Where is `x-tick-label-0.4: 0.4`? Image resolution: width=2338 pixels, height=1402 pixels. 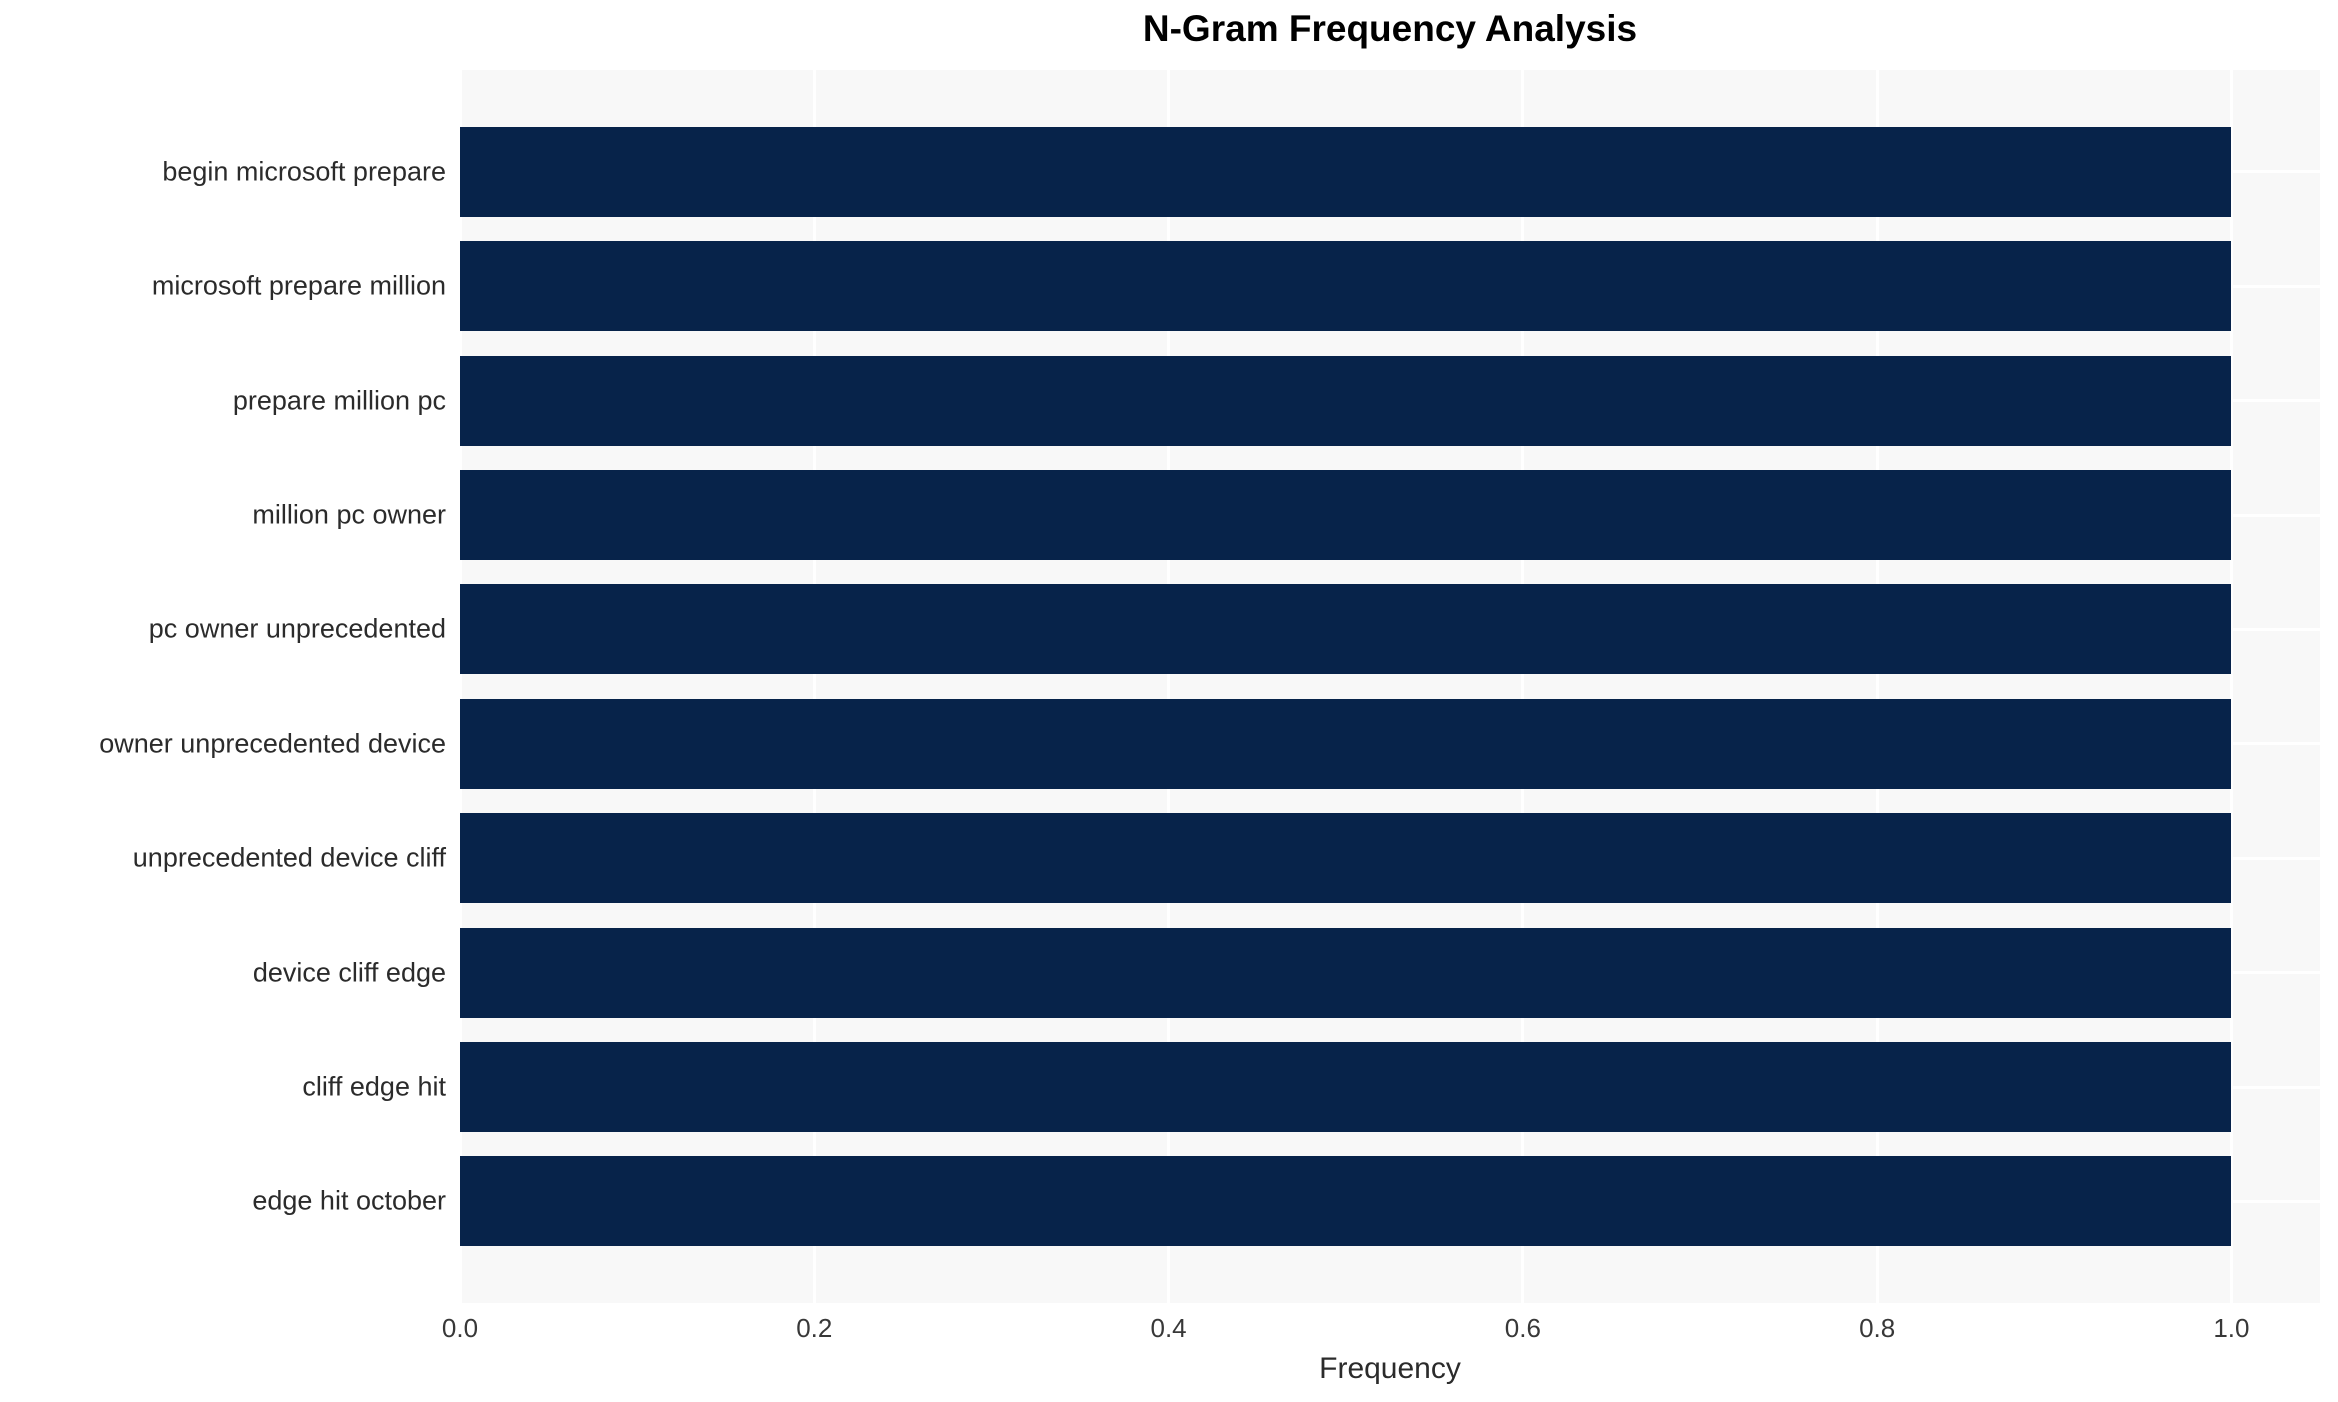 x-tick-label-0.4: 0.4 is located at coordinates (1168, 1328).